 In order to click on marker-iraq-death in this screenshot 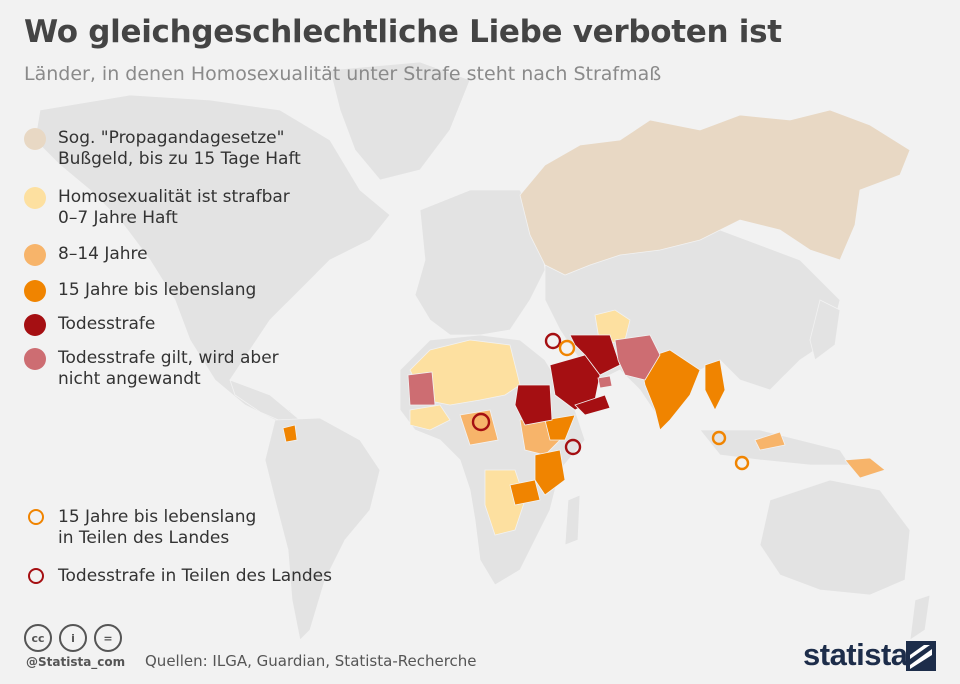, I will do `click(553, 341)`.